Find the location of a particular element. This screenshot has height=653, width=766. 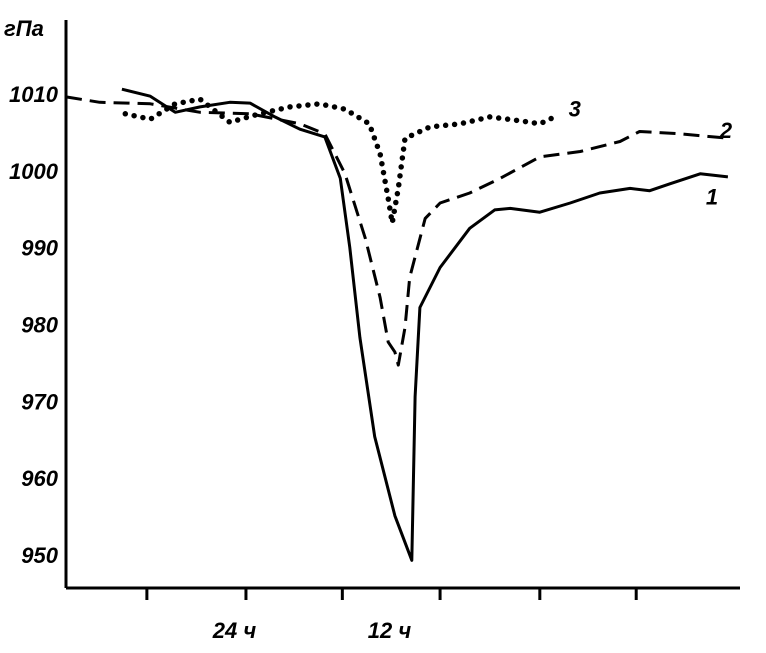

y-axis-label: гПа is located at coordinates (24, 28).